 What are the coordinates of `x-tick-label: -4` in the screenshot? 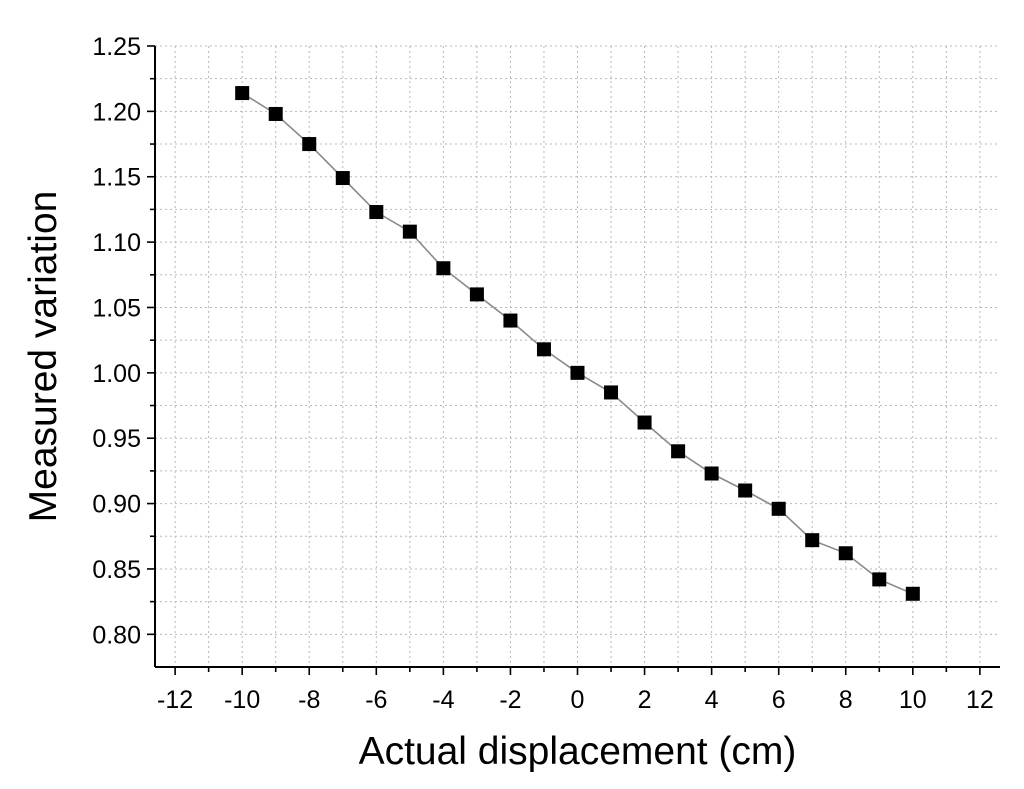 It's located at (443, 700).